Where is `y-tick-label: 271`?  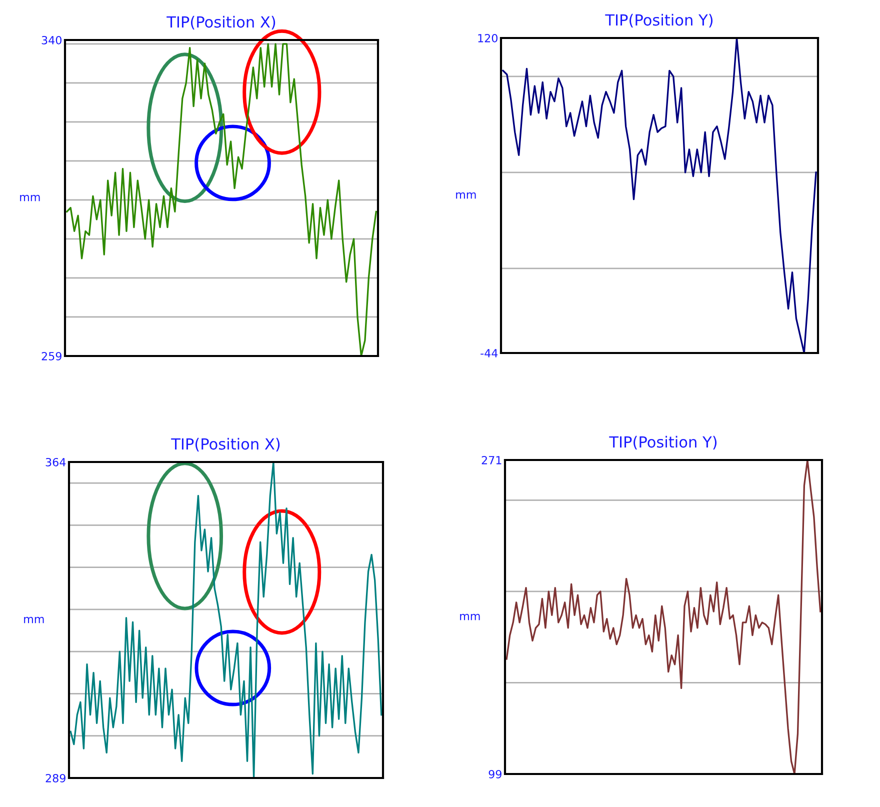 y-tick-label: 271 is located at coordinates (492, 460).